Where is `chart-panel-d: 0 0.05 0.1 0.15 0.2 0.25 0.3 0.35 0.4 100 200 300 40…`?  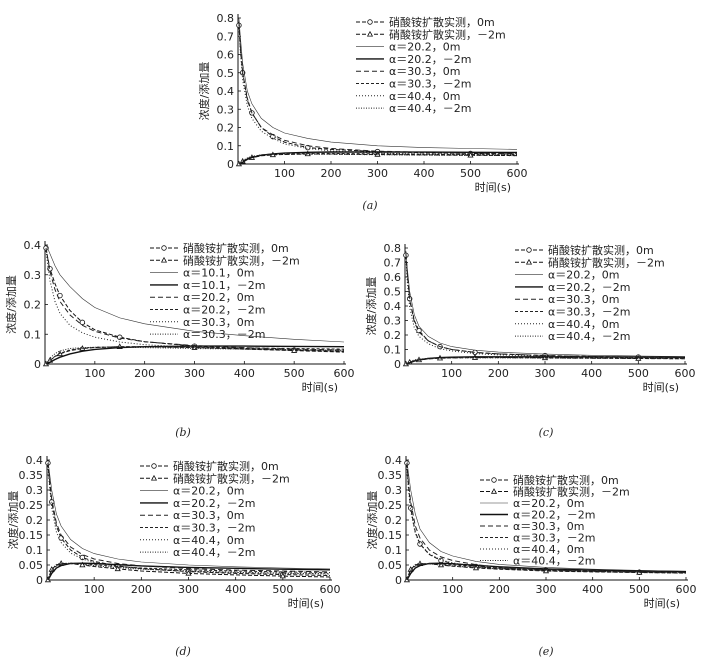
chart-panel-d: 0 0.05 0.1 0.15 0.2 0.25 0.3 0.35 0.4 100 200 300 40… is located at coordinates (173, 556).